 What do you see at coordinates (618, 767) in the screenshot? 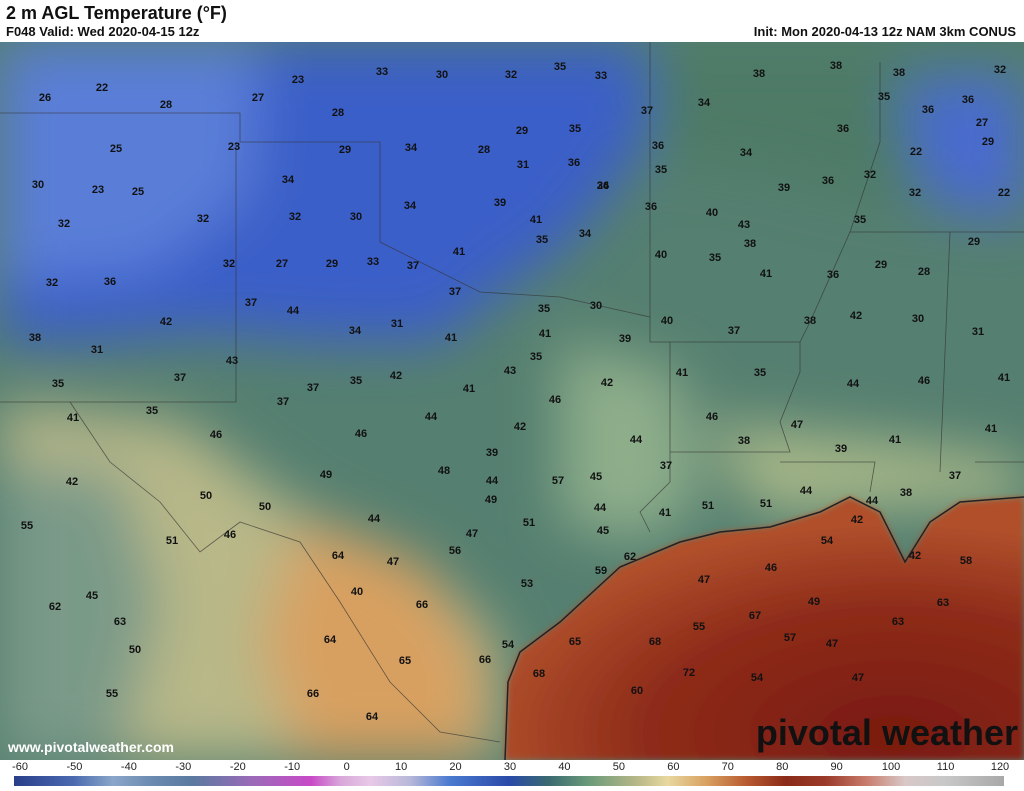
I see `colorbar-tick-label: 50` at bounding box center [618, 767].